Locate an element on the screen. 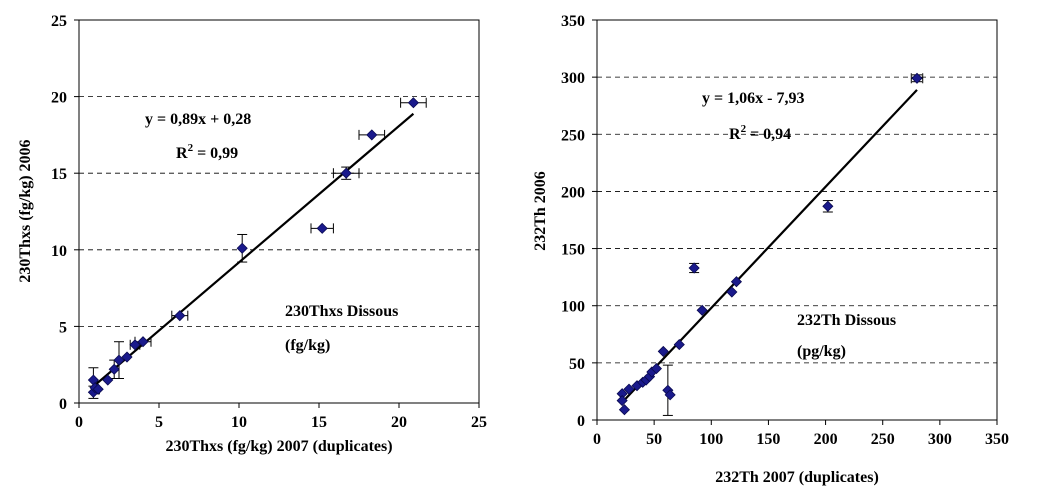  x-tick-label: 50 is located at coordinates (654, 439).